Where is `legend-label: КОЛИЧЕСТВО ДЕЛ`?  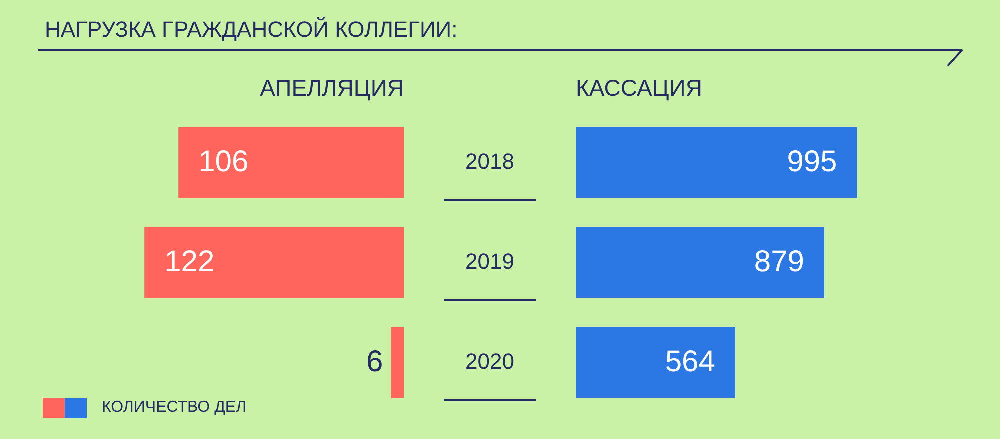
legend-label: КОЛИЧЕСТВО ДЕЛ is located at coordinates (174, 408).